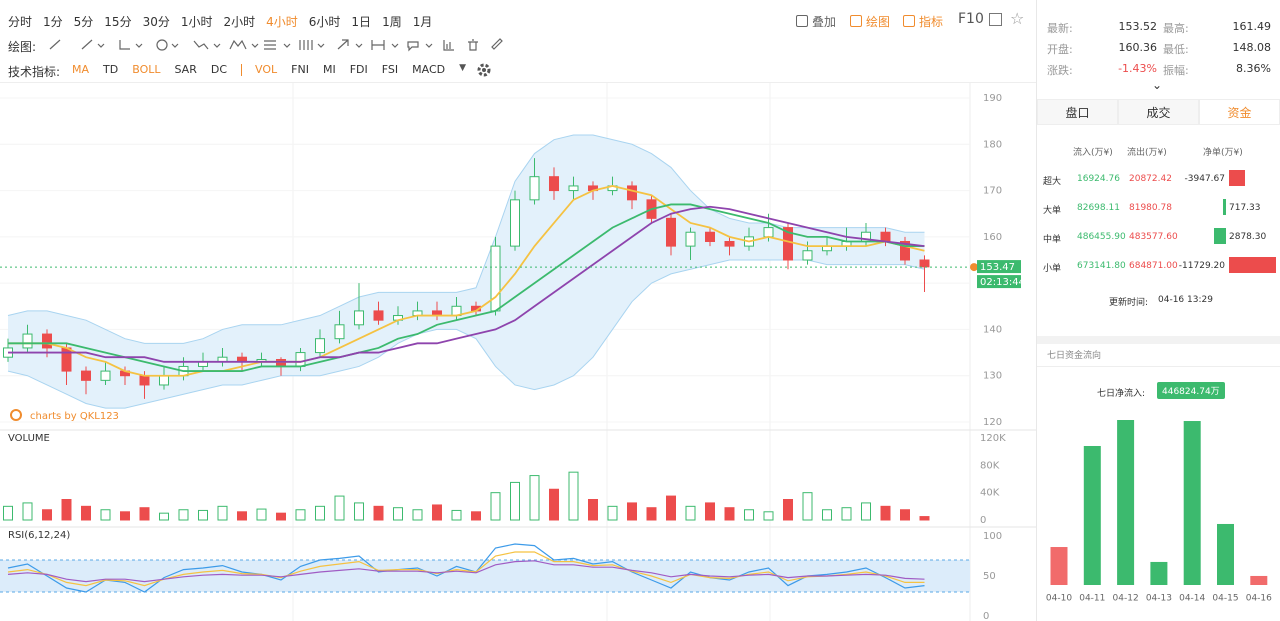 The width and height of the screenshot is (1280, 621). What do you see at coordinates (81, 69) in the screenshot?
I see `indicator-button: MA` at bounding box center [81, 69].